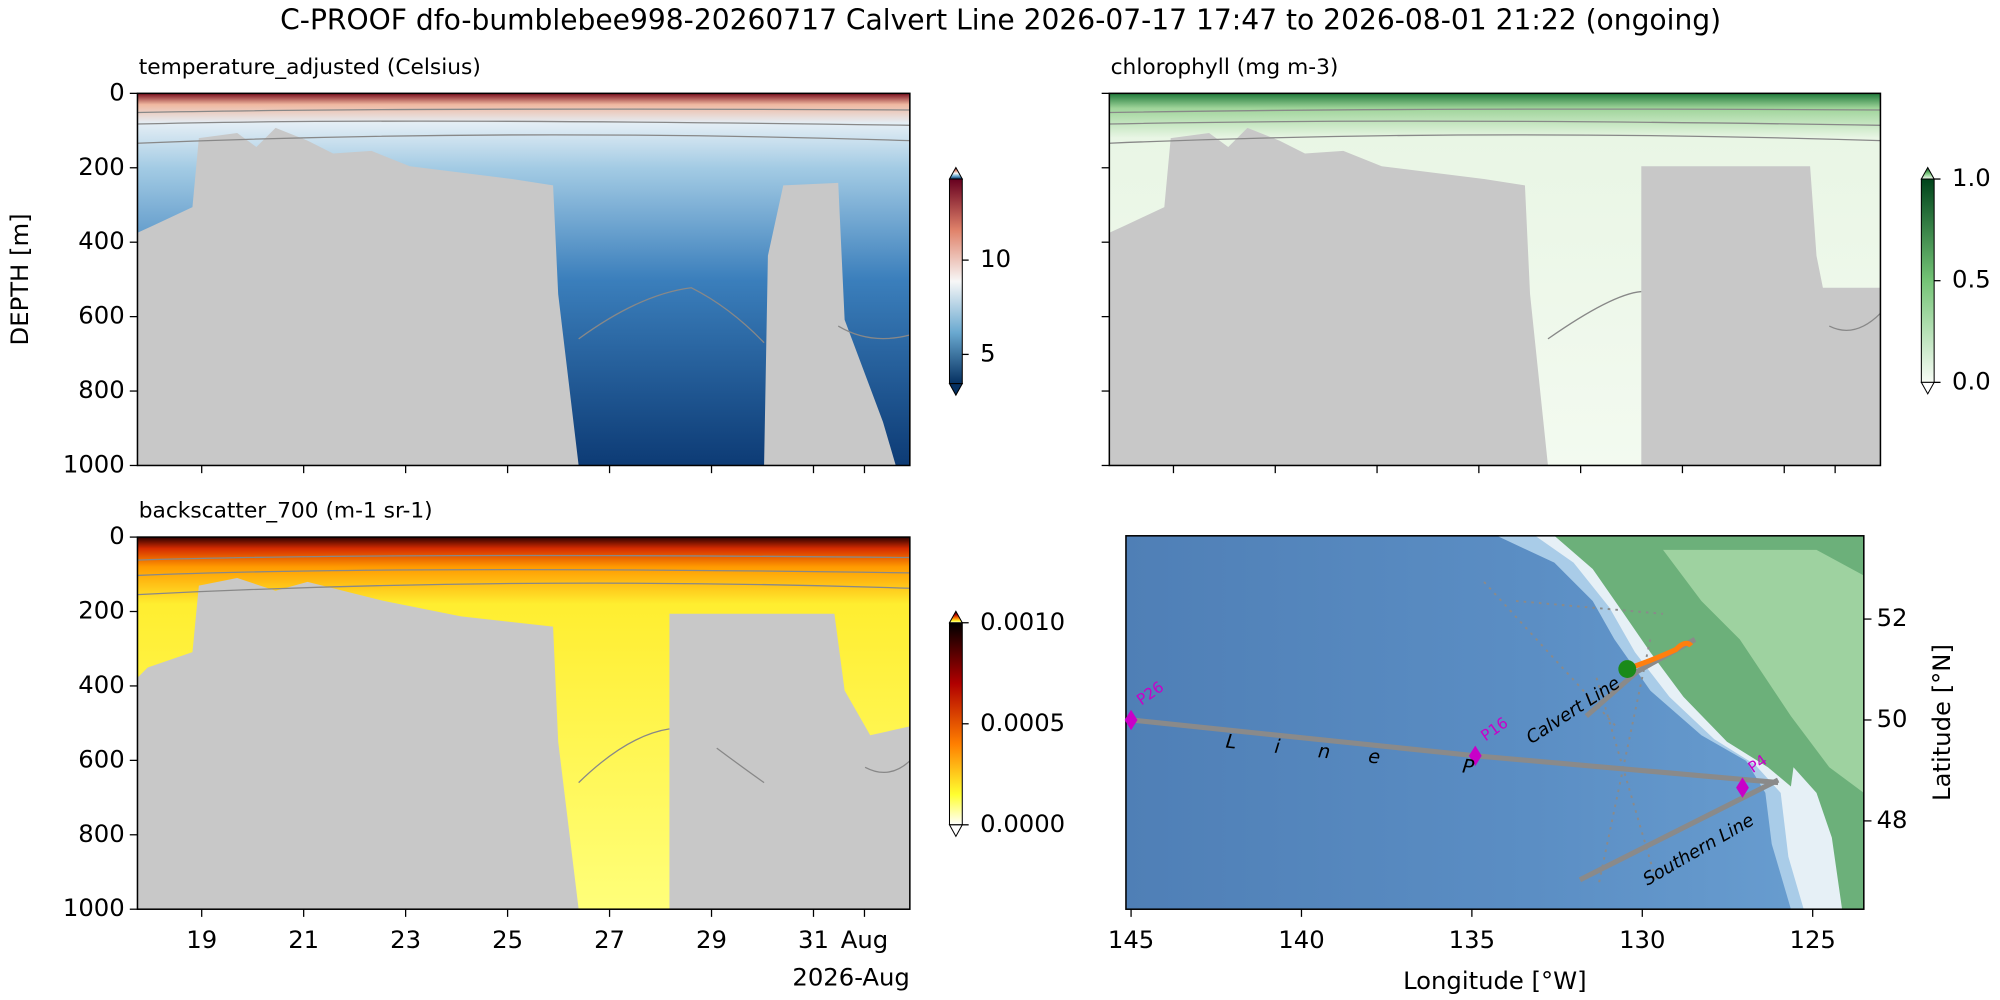 The width and height of the screenshot is (2000, 1000). I want to click on panel-title: temperature_adjusted (Celsius), so click(310, 67).